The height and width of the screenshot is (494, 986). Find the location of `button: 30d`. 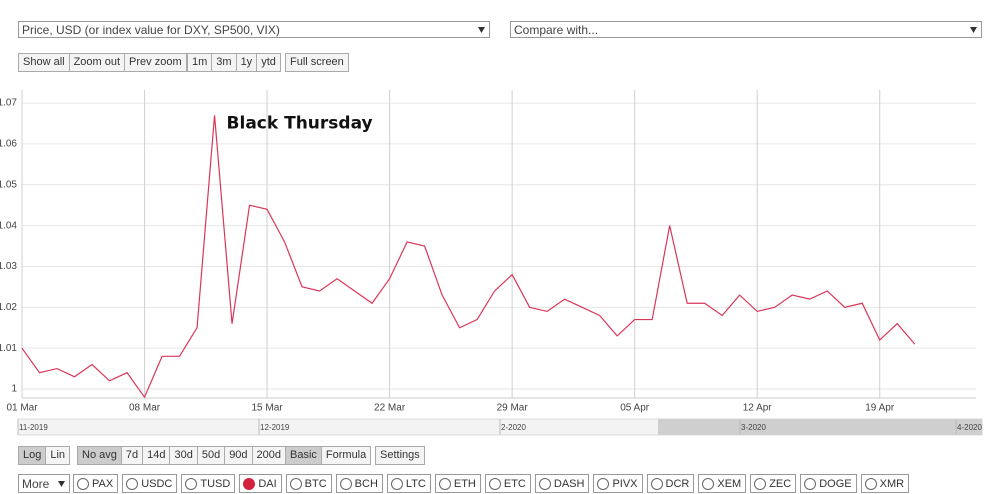

button: 30d is located at coordinates (183, 455).